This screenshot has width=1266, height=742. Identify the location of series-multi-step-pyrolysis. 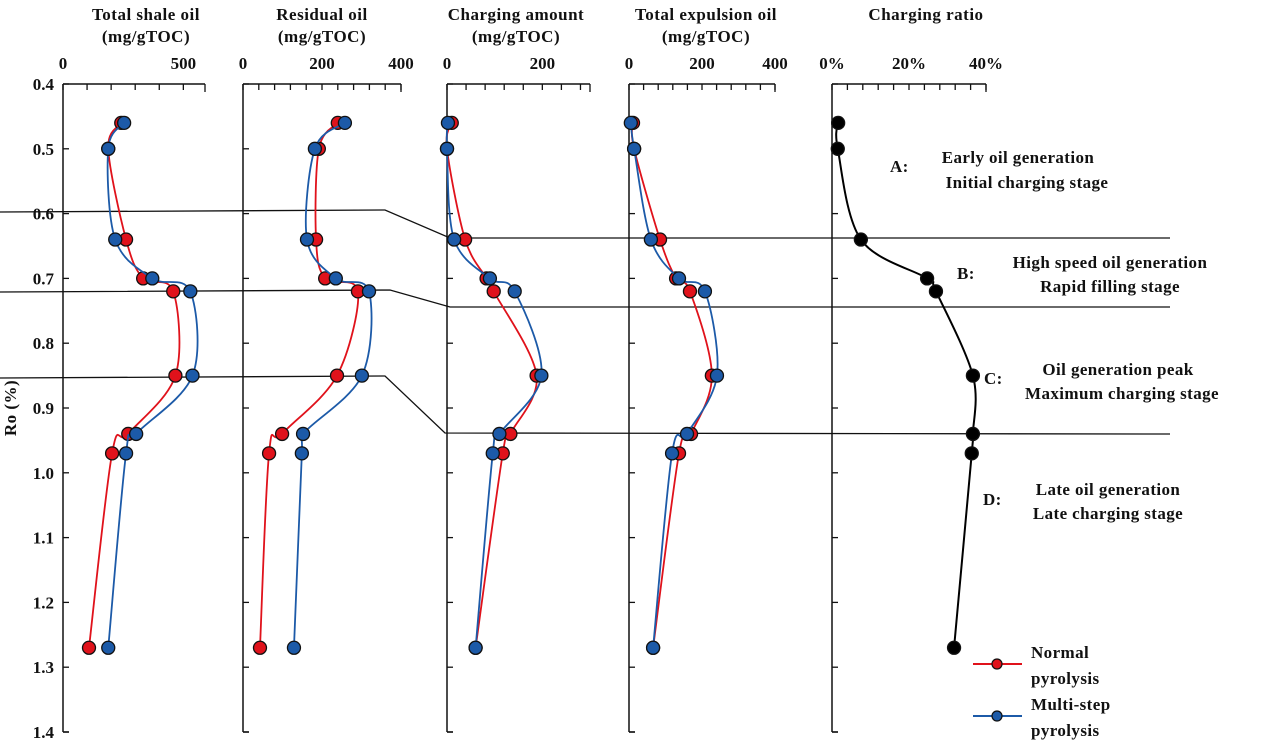
(674, 385).